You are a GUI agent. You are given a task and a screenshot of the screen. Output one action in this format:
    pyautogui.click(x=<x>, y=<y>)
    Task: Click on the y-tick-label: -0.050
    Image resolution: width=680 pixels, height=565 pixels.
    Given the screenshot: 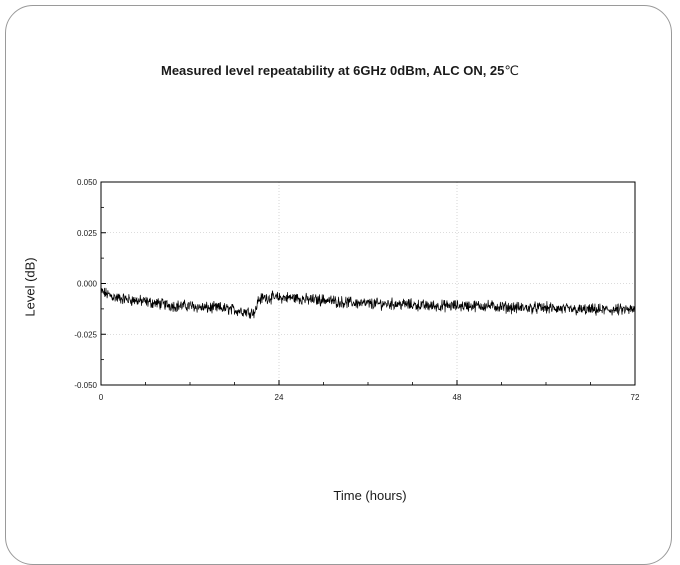 What is the action you would take?
    pyautogui.click(x=85, y=385)
    